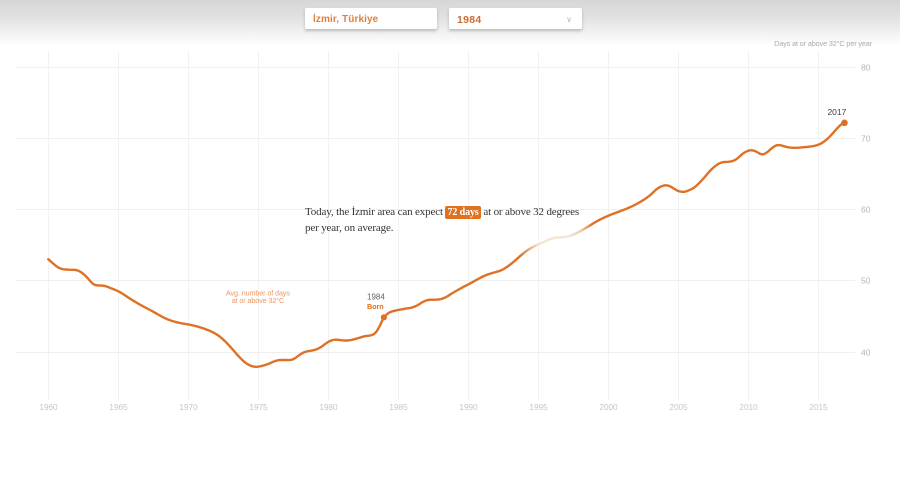 The image size is (900, 489). What do you see at coordinates (118, 407) in the screenshot?
I see `svg-text: 1965` at bounding box center [118, 407].